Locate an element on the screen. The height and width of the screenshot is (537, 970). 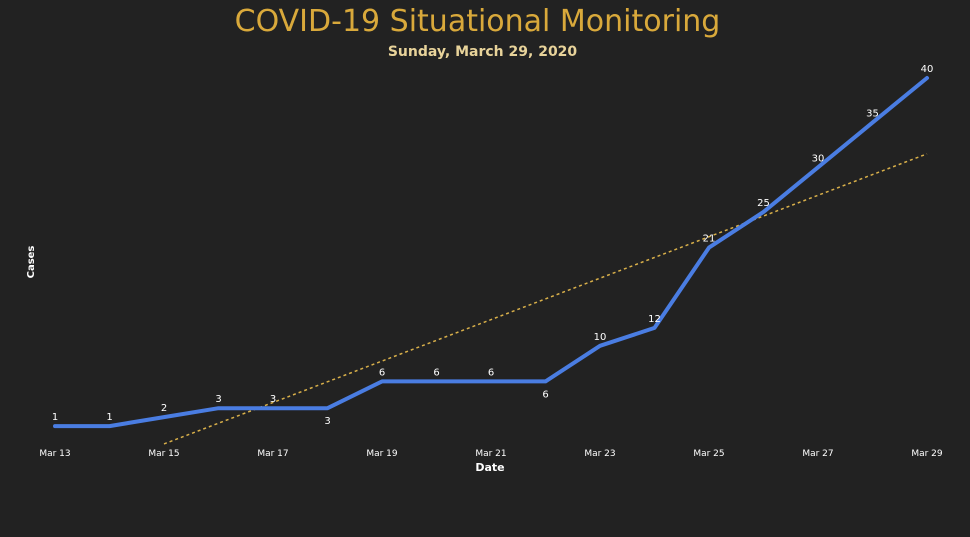
x-tick-label: Mar 21 is located at coordinates (490, 454).